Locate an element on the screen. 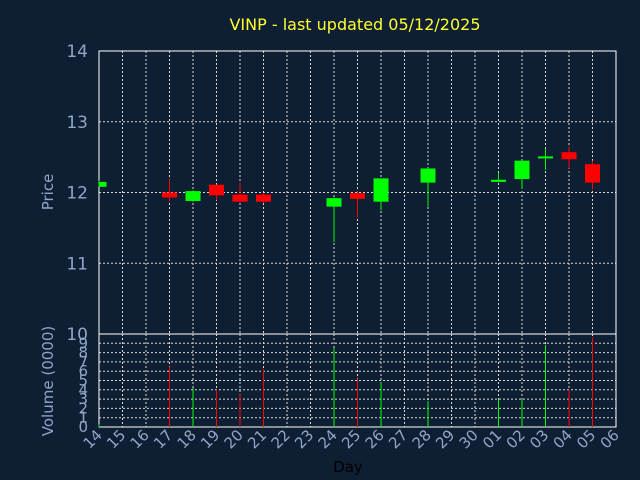  price-tick-label: 13 is located at coordinates (77, 123).